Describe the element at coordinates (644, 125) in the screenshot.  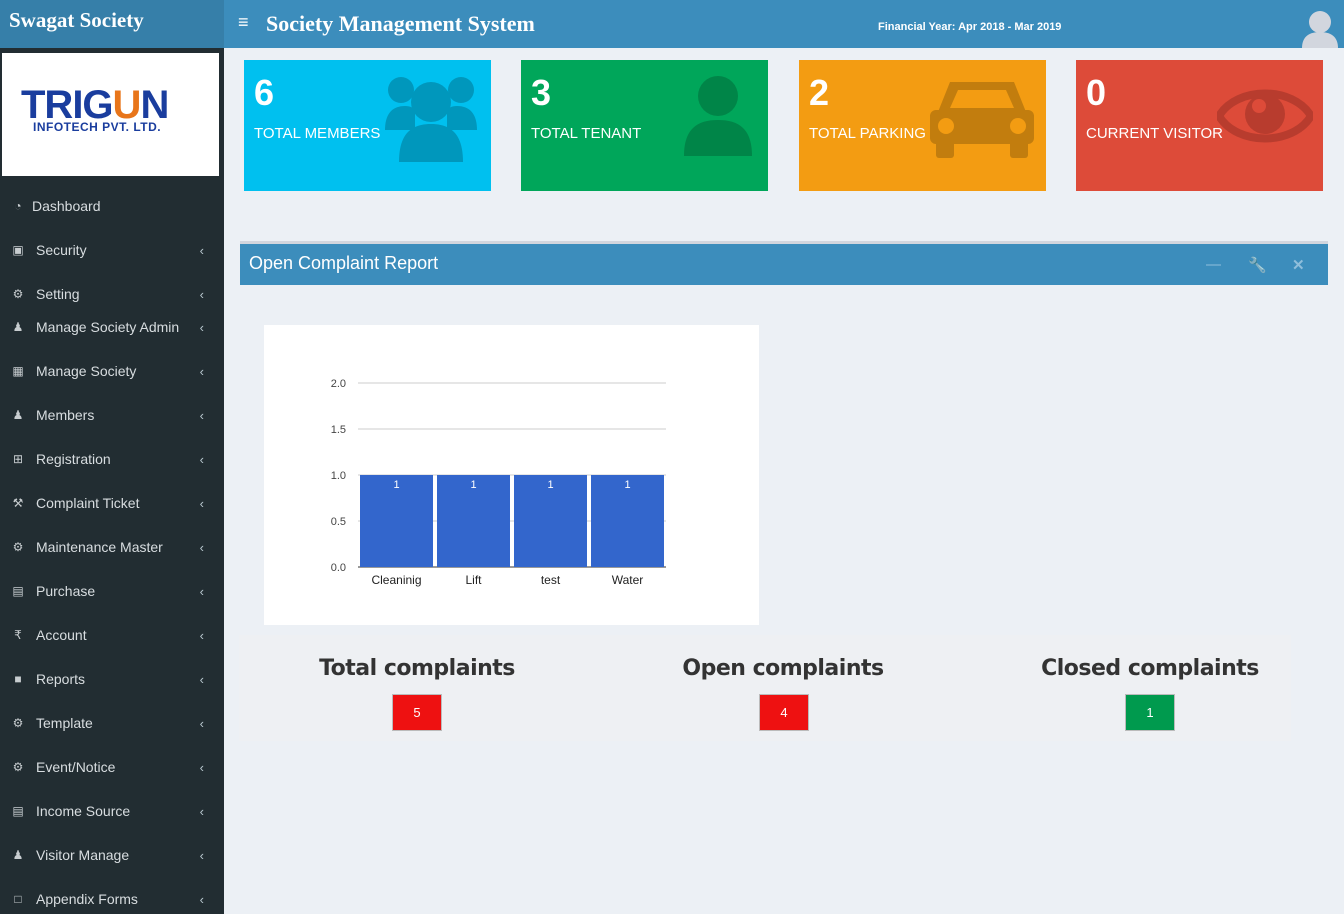
I see `stat-box-total-tenant: 3 TOTAL TENANT` at that location.